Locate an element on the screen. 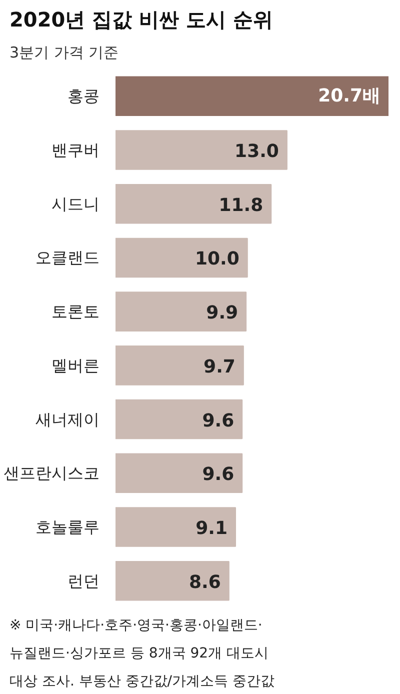  y-tick-label: 새너제이 is located at coordinates (68, 419).